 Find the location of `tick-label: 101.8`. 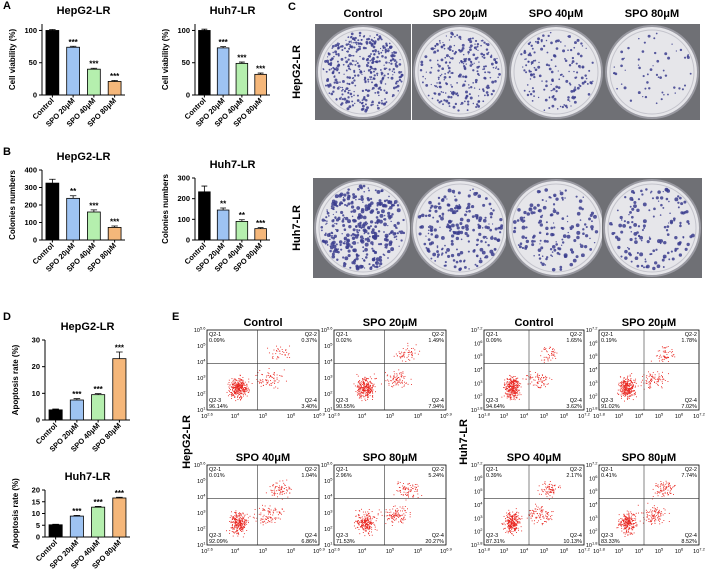

tick-label: 101.8 is located at coordinates (484, 416).